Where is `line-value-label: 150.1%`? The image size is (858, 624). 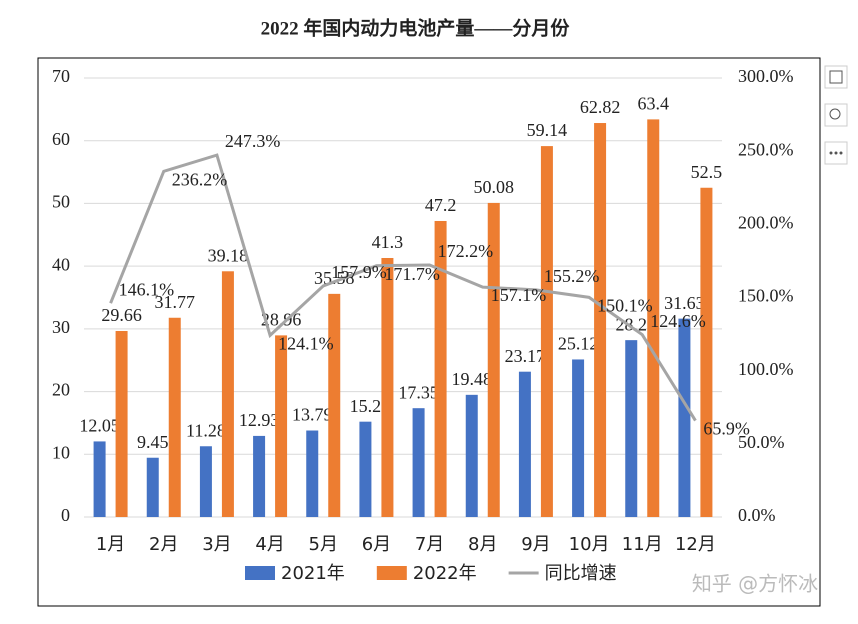 line-value-label: 150.1% is located at coordinates (625, 305).